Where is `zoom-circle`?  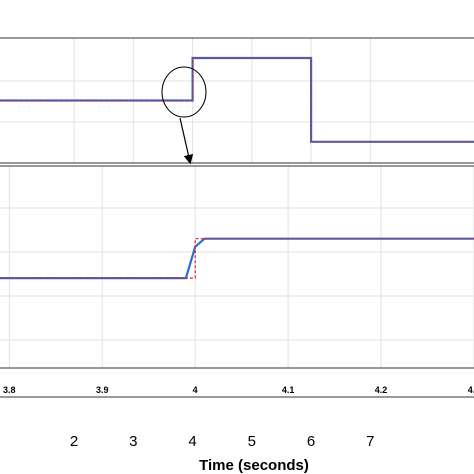 zoom-circle is located at coordinates (184, 92).